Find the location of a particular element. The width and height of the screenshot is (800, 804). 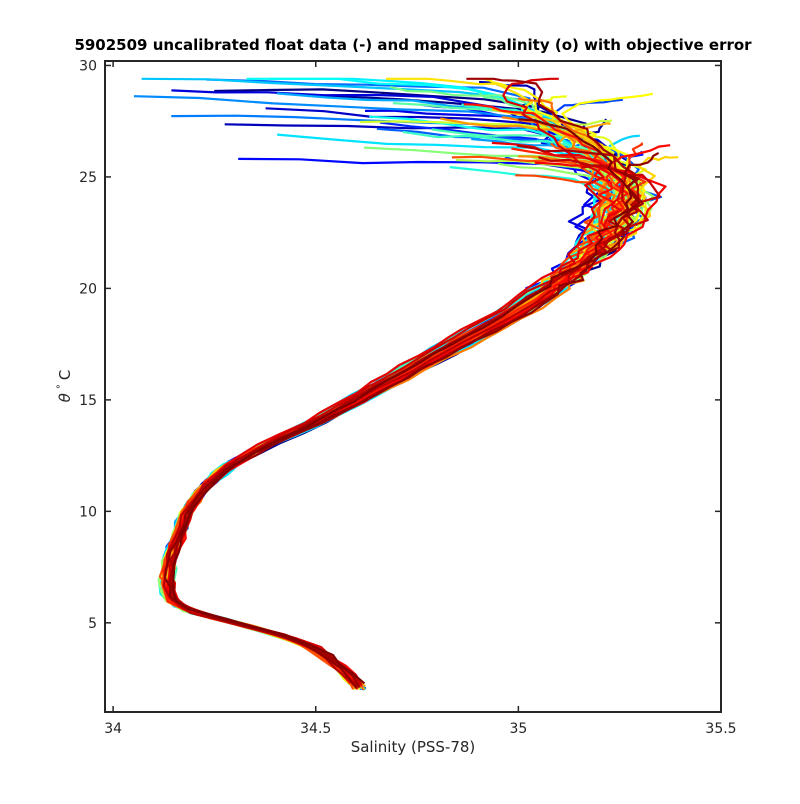

y-axis-title: θ ° C is located at coordinates (65, 386).